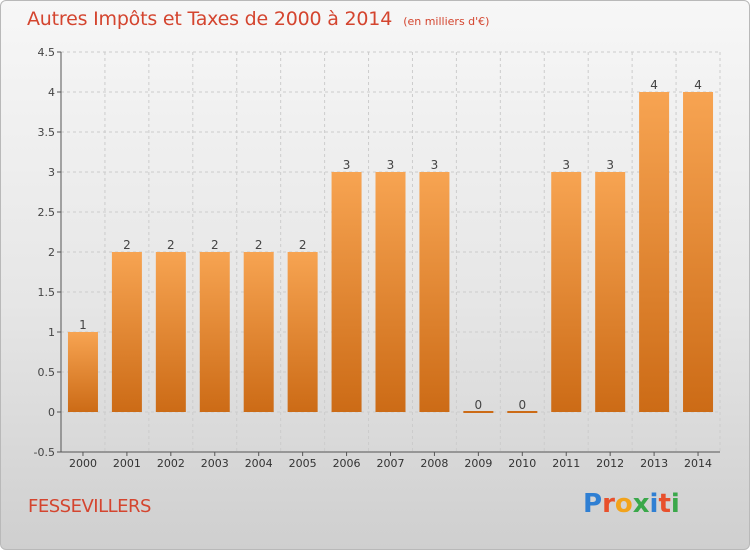 The height and width of the screenshot is (550, 750). Describe the element at coordinates (593, 504) in the screenshot. I see `logo-letter: P` at that location.